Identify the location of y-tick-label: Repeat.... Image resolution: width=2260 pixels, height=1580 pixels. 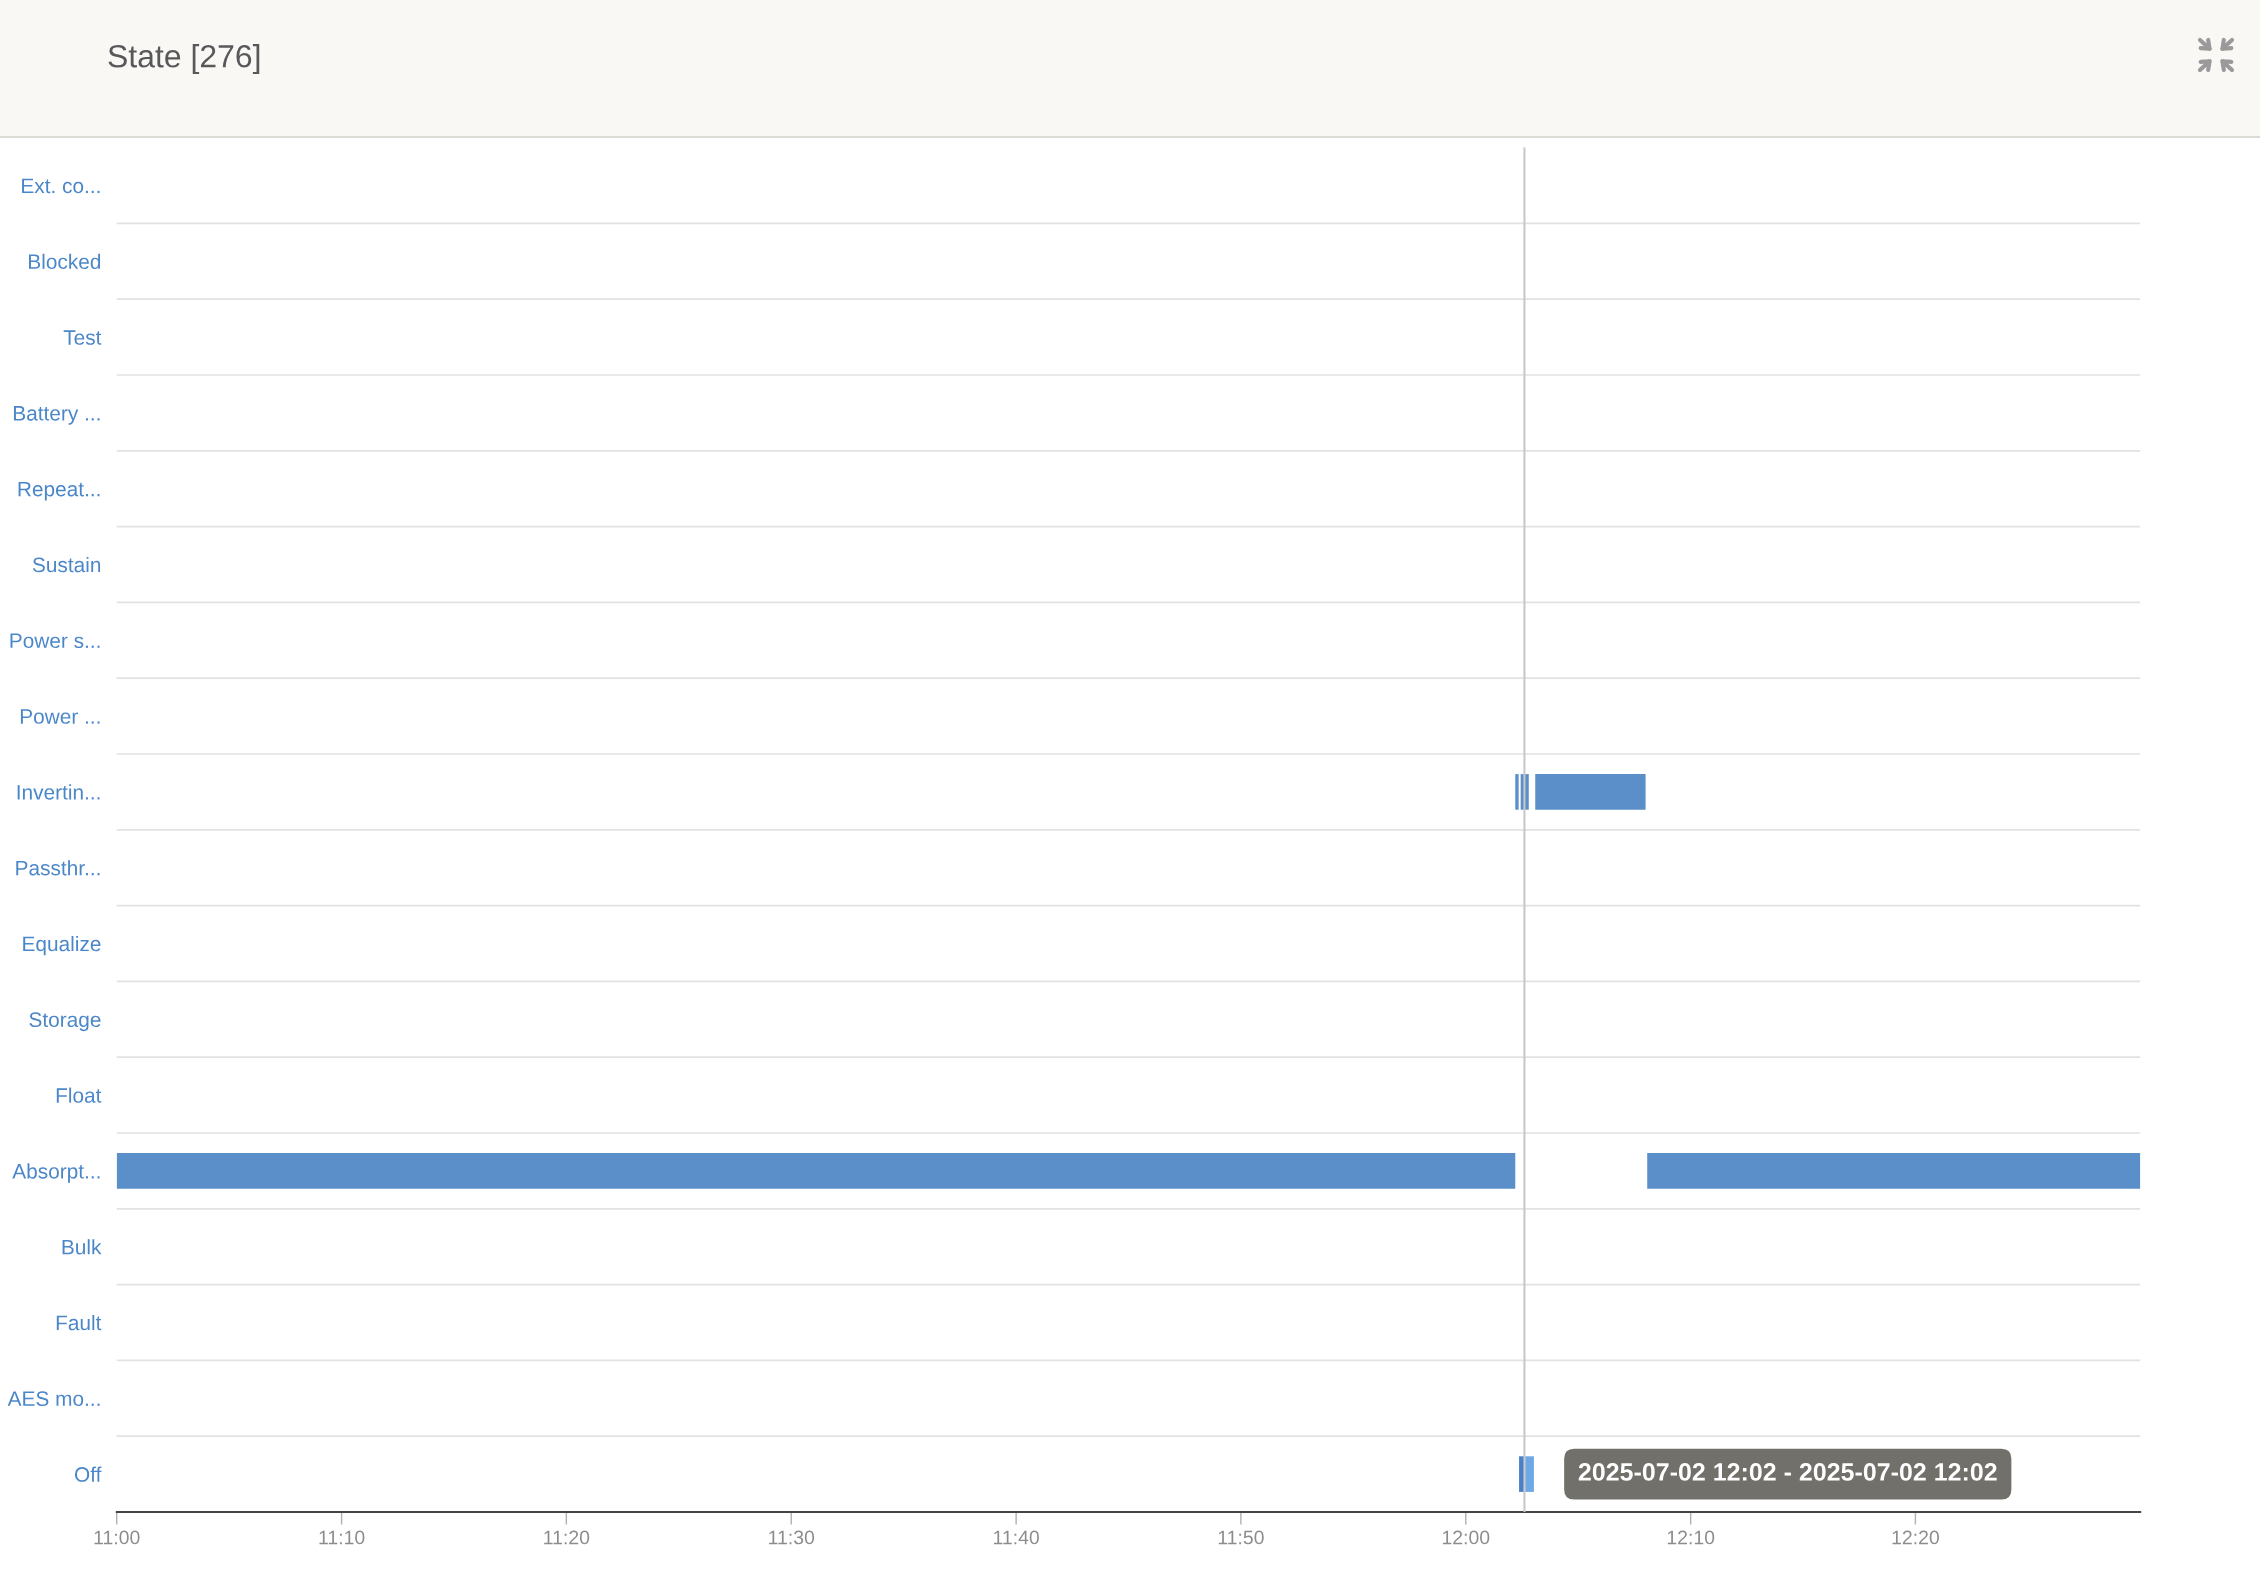
(59, 491).